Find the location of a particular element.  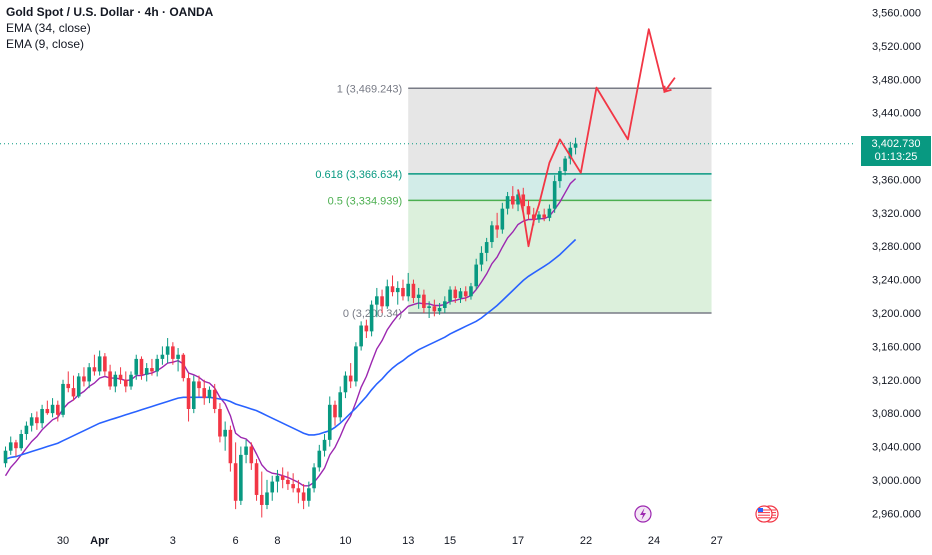

x-tick-label: 15 is located at coordinates (450, 541).